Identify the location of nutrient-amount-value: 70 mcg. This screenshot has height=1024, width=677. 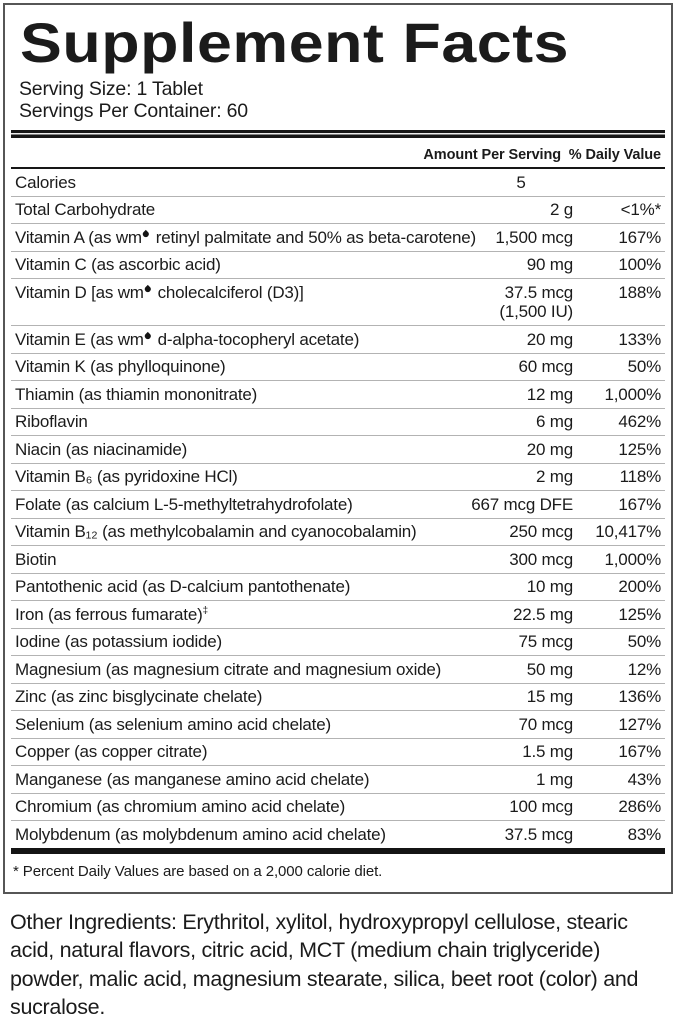
(545, 724).